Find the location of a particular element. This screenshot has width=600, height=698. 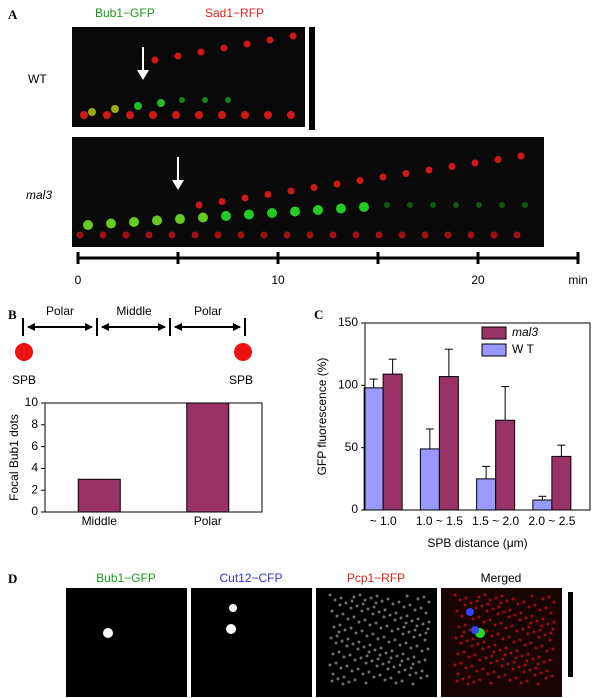

x-tick-label: 1.5 ~ 2.0 is located at coordinates (495, 521).